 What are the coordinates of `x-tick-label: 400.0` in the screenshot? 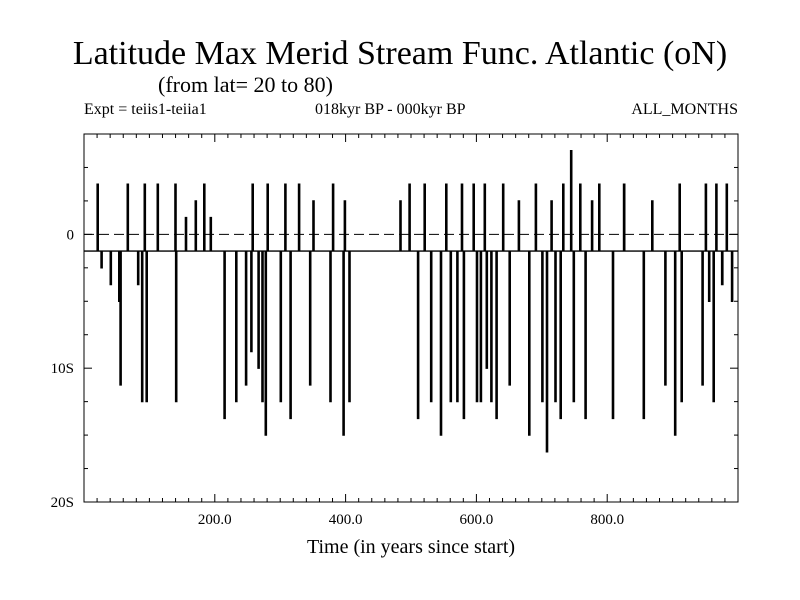 It's located at (346, 520).